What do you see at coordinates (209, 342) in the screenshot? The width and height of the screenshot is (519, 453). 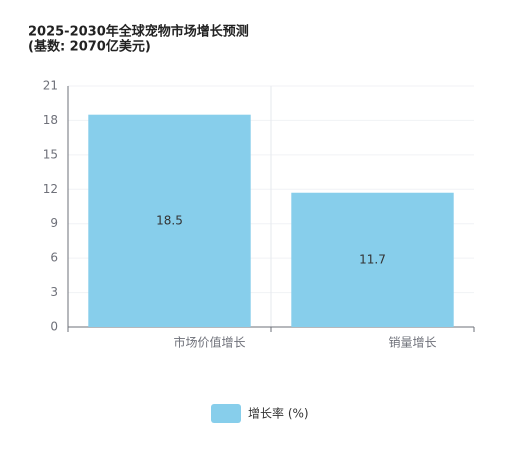 I see `x-tick-label: 市场价值增长` at bounding box center [209, 342].